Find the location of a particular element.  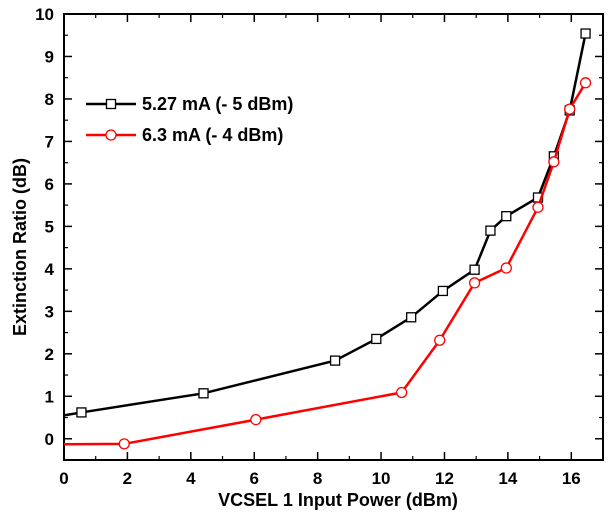

x-tick-label: 6 is located at coordinates (254, 478).